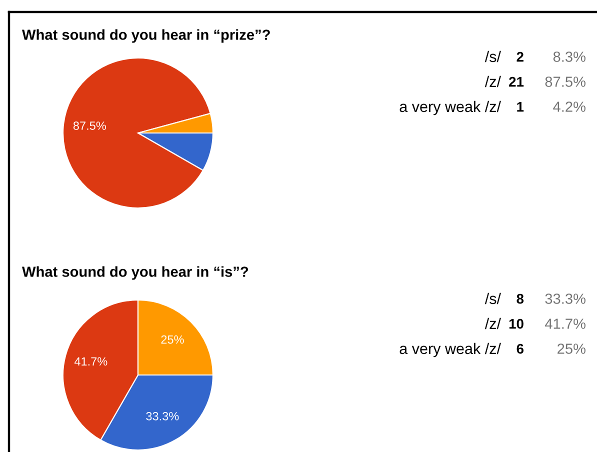  Describe the element at coordinates (520, 349) in the screenshot. I see `data-label: 6` at that location.